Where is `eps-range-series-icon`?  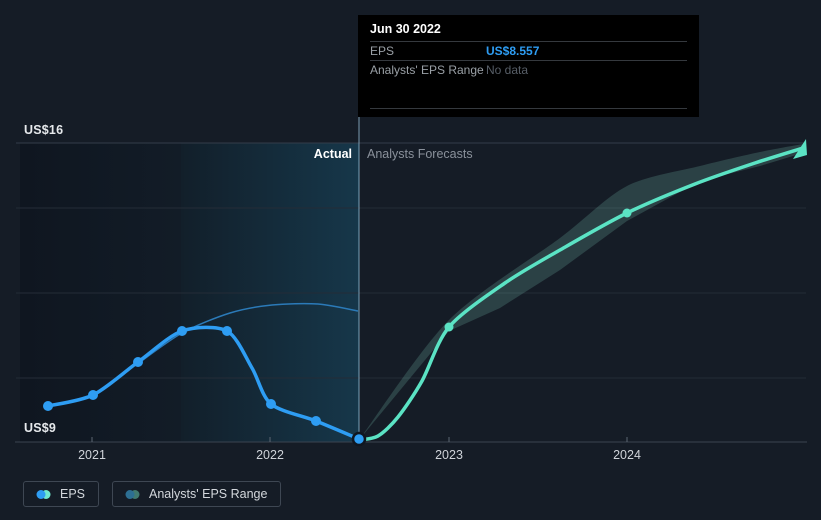 eps-range-series-icon is located at coordinates (132, 494).